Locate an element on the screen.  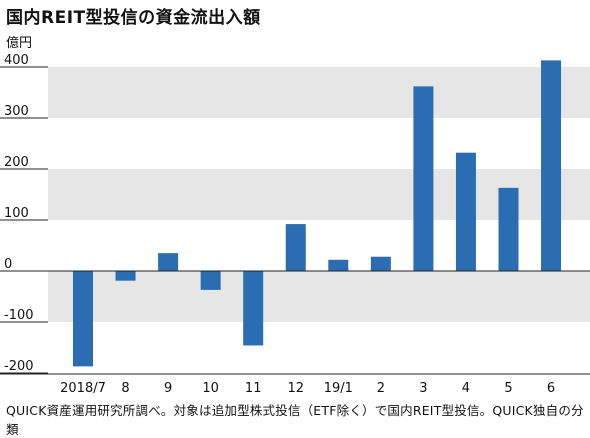
y-tick-label: 200 is located at coordinates (16, 162).